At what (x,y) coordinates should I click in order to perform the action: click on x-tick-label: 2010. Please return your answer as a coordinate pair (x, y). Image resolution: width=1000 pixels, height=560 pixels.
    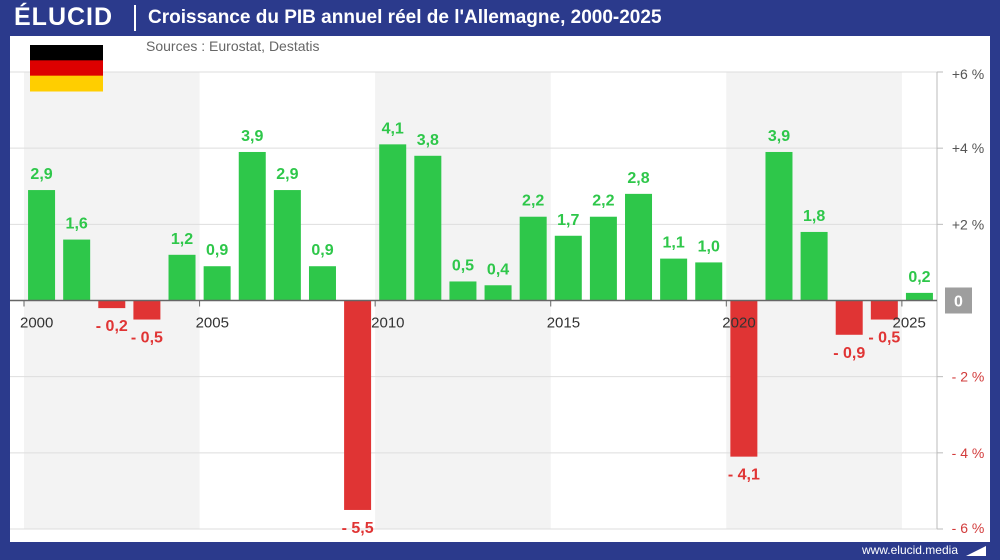
    Looking at the image, I should click on (387, 323).